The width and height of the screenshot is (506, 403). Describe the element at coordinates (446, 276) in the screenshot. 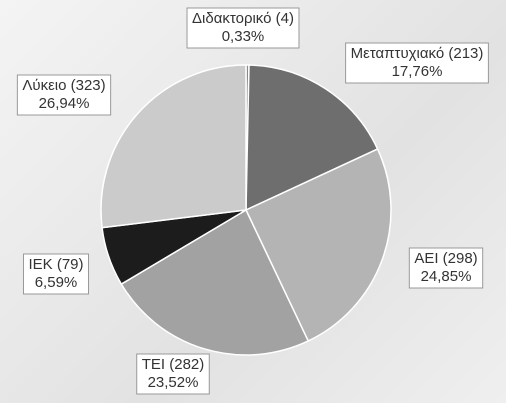

I see `value-label: 24,85%` at that location.